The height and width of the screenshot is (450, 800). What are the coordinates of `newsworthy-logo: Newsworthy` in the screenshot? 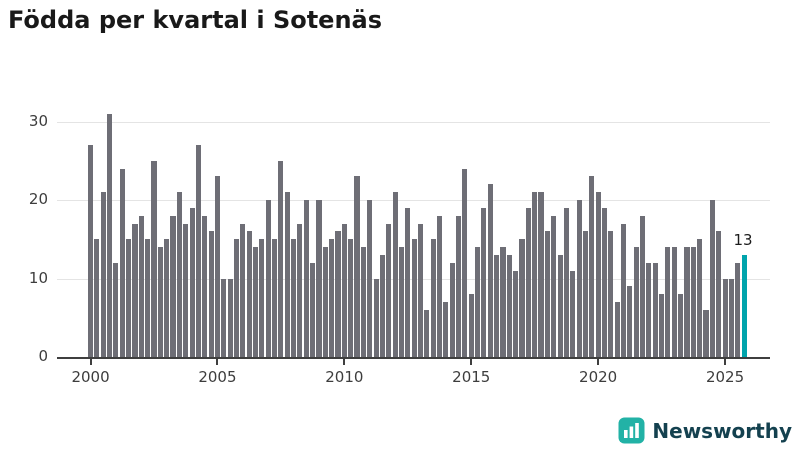 It's located at (705, 430).